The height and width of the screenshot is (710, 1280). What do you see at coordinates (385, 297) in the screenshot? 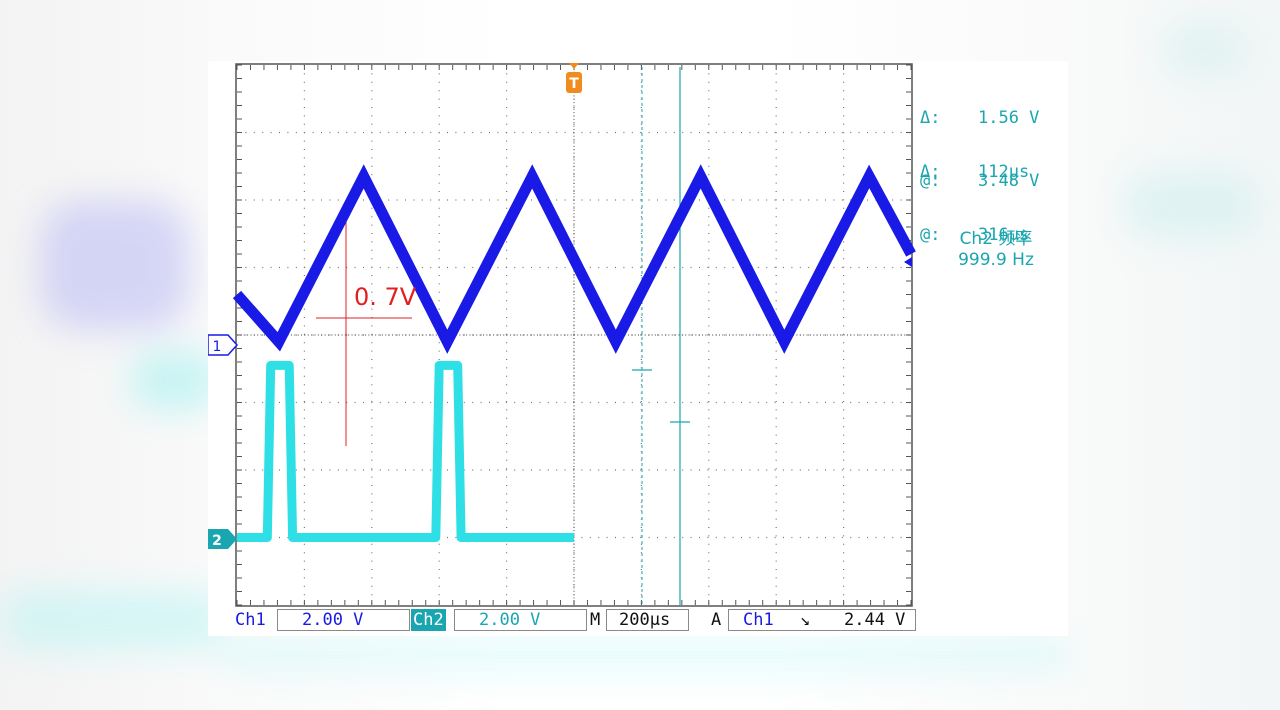
I see `voltage-annotation: 0. 7V` at bounding box center [385, 297].